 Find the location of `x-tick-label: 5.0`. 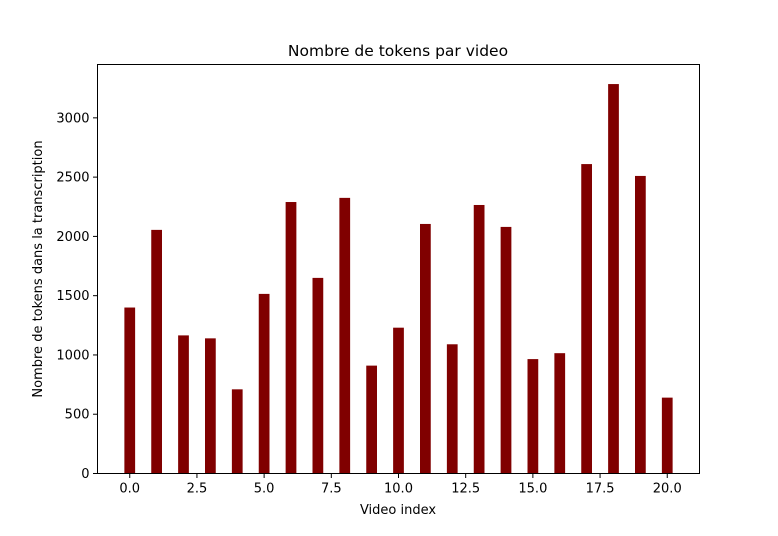

x-tick-label: 5.0 is located at coordinates (264, 489).